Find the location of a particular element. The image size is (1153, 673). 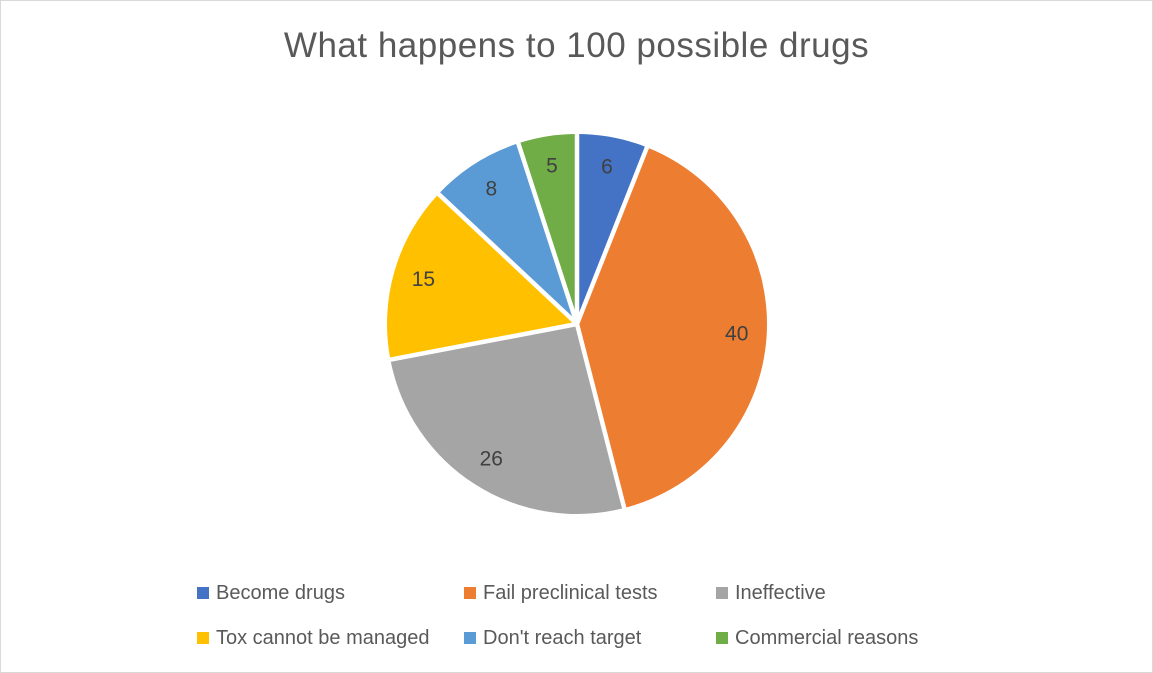

legend-swatch-dont-reach-target-icon is located at coordinates (470, 638).